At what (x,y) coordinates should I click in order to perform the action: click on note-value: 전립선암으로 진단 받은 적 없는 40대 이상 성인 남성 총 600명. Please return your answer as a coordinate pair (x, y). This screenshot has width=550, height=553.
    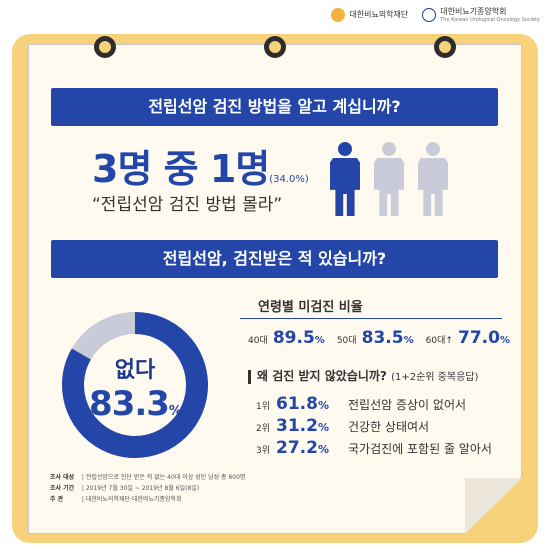
    Looking at the image, I should click on (165, 477).